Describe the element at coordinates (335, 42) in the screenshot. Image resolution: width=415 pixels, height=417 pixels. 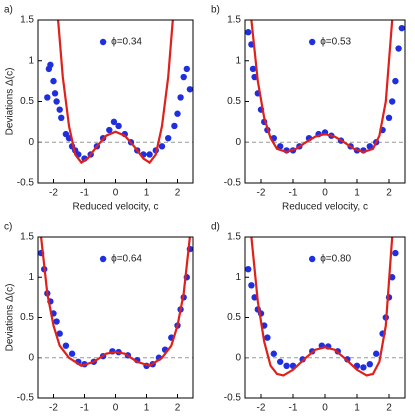
I see `legend-label: ϕ=0.53` at that location.